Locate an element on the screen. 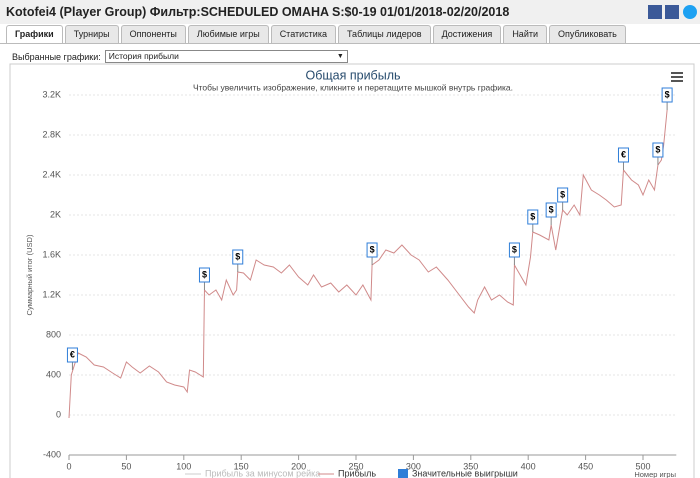  tab: Статистика is located at coordinates (303, 34).